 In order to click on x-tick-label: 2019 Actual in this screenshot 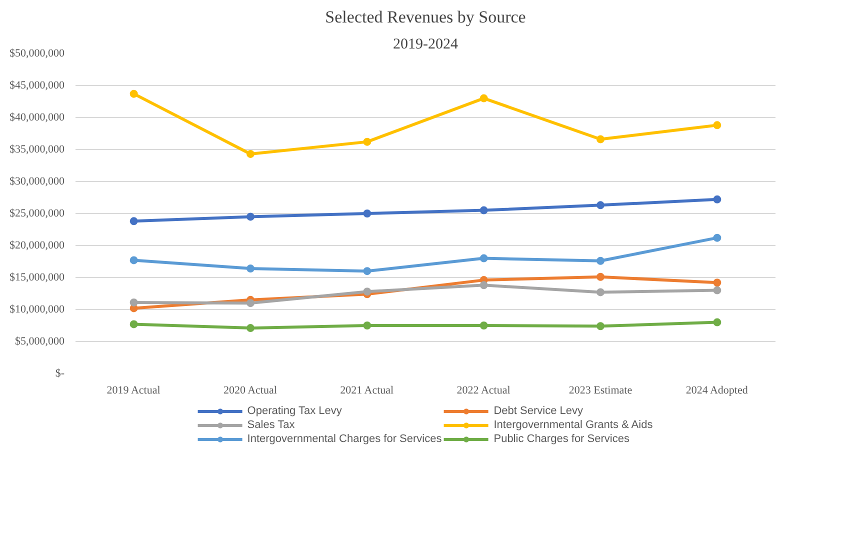, I will do `click(133, 390)`.